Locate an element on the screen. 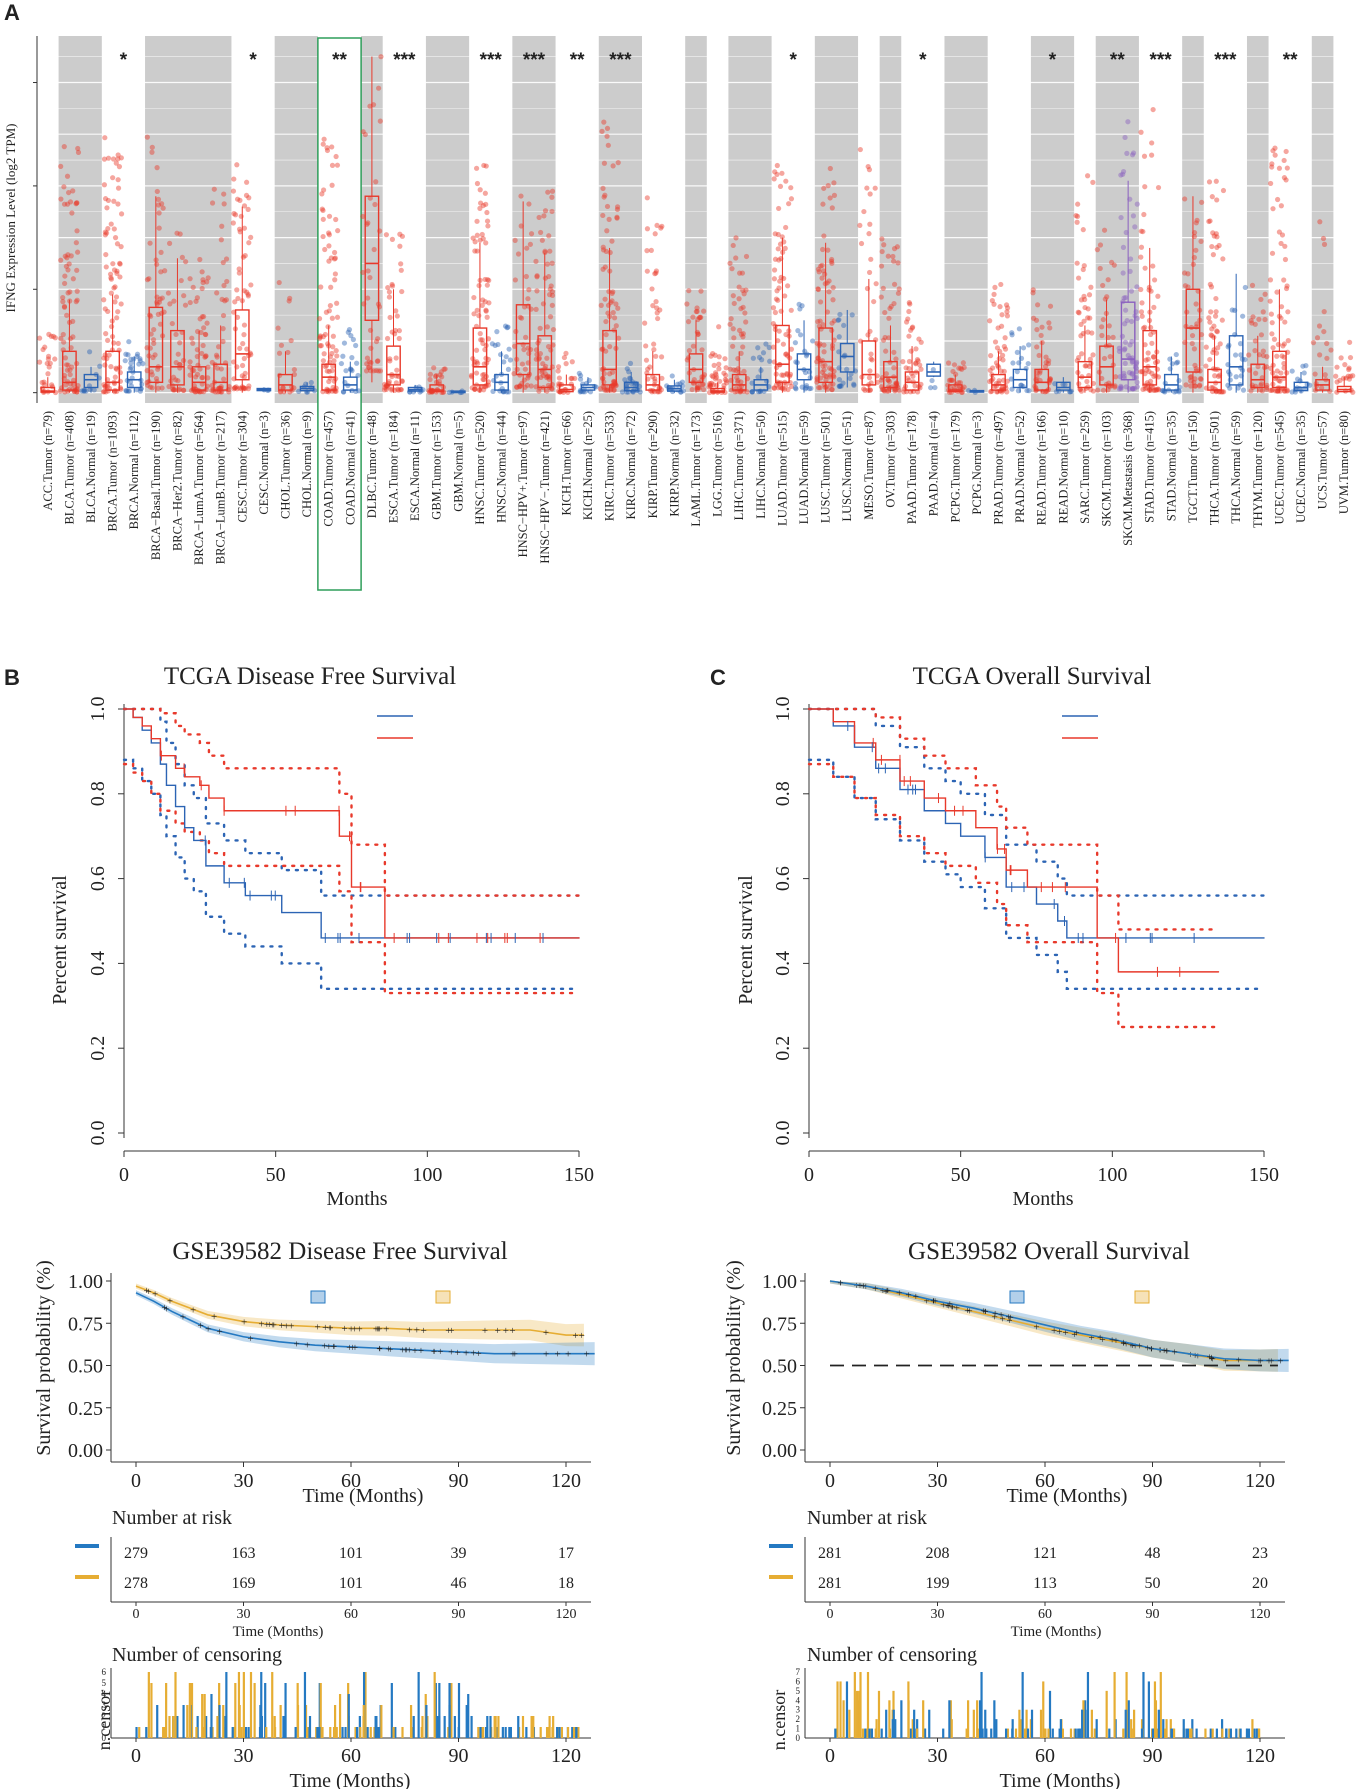 Image resolution: width=1358 pixels, height=1789 pixels. x-tick-label: KIRP.Normal (n=32) is located at coordinates (674, 464).